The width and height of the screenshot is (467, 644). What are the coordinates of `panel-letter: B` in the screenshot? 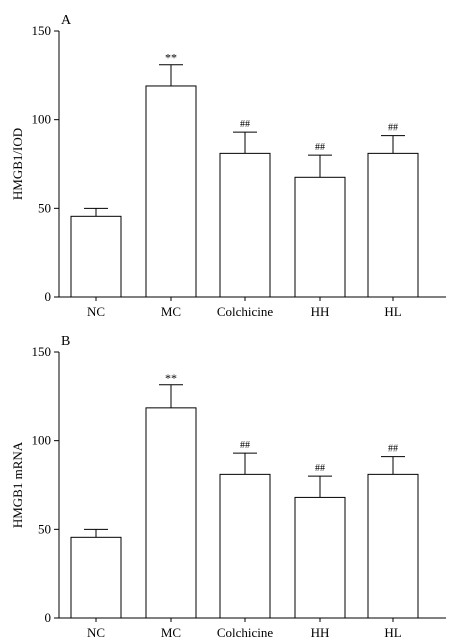 It's located at (65, 341).